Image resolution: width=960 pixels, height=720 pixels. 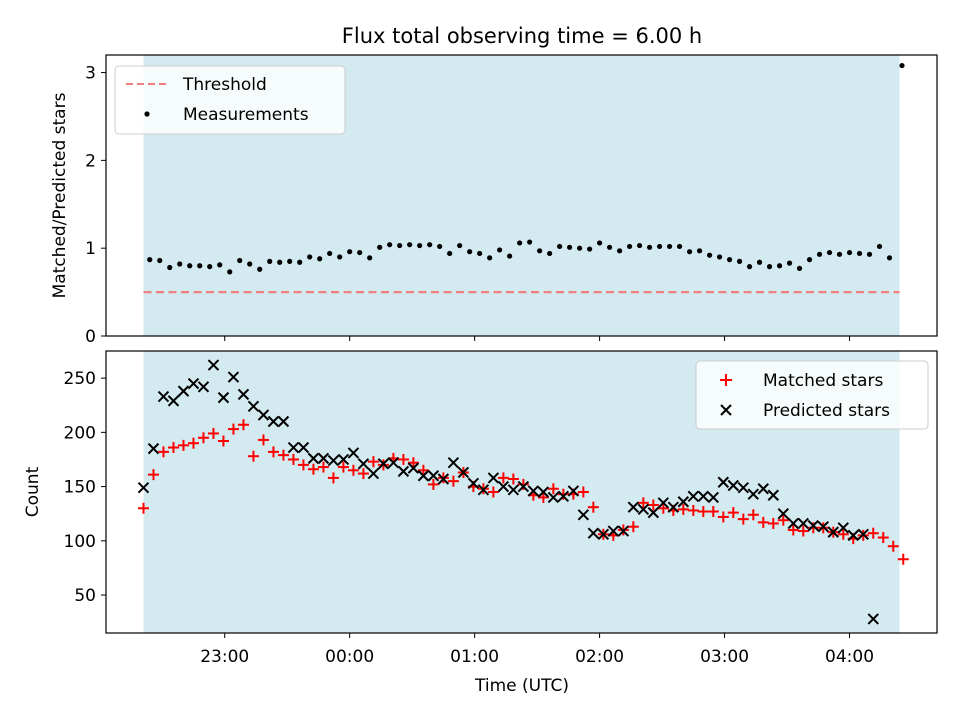 I want to click on count-x-axis: 23:00 00:00 01:00 02:00 03:00 04:00, so click(x=537, y=650).